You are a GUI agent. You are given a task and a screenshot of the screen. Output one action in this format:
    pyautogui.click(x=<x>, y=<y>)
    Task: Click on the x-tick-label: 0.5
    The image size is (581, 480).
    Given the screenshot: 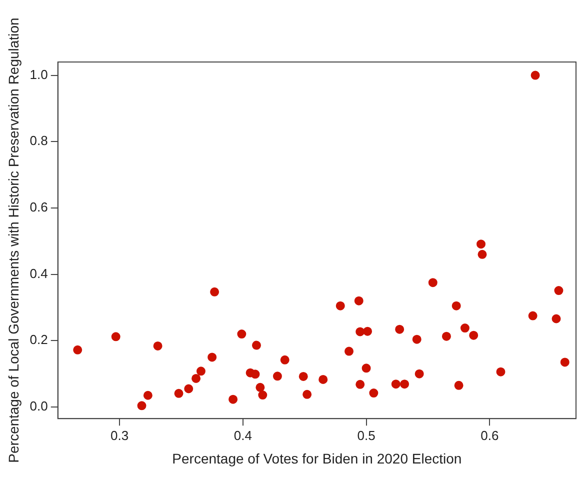 What is the action you would take?
    pyautogui.click(x=366, y=435)
    